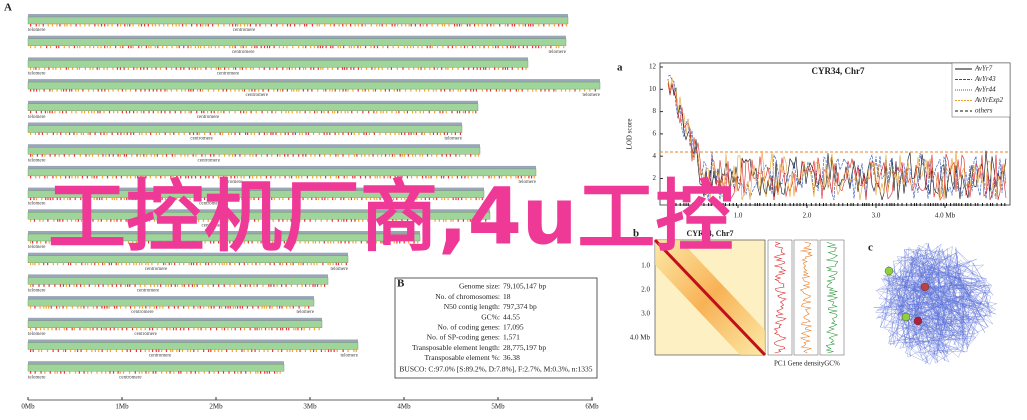 This screenshot has width=1027, height=420. What do you see at coordinates (983, 69) in the screenshot?
I see `legend-label: AvYr7` at bounding box center [983, 69].